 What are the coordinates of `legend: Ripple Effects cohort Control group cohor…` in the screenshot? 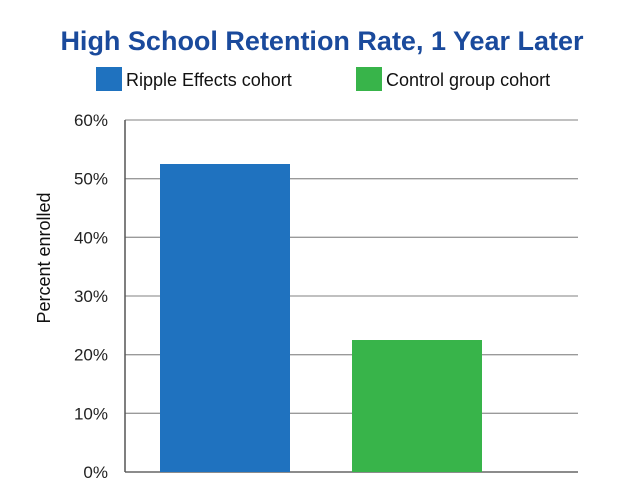 It's located at (323, 79).